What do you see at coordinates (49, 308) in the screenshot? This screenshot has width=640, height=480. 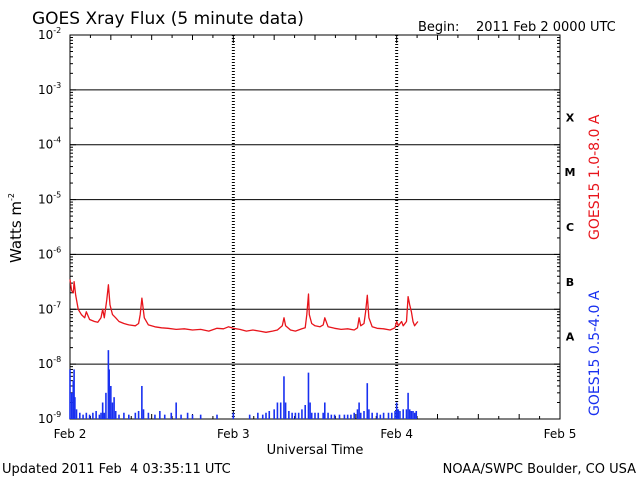 I see `y-tick-label: 10⁻⁷` at bounding box center [49, 308].